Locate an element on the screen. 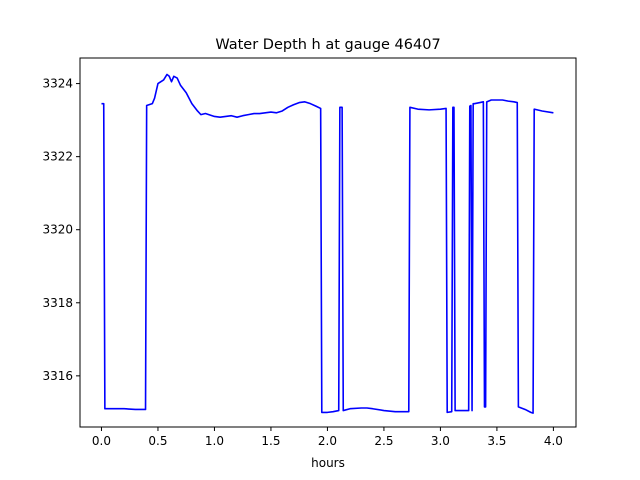 The height and width of the screenshot is (480, 640). y-tick-label: 3316 is located at coordinates (57, 376).